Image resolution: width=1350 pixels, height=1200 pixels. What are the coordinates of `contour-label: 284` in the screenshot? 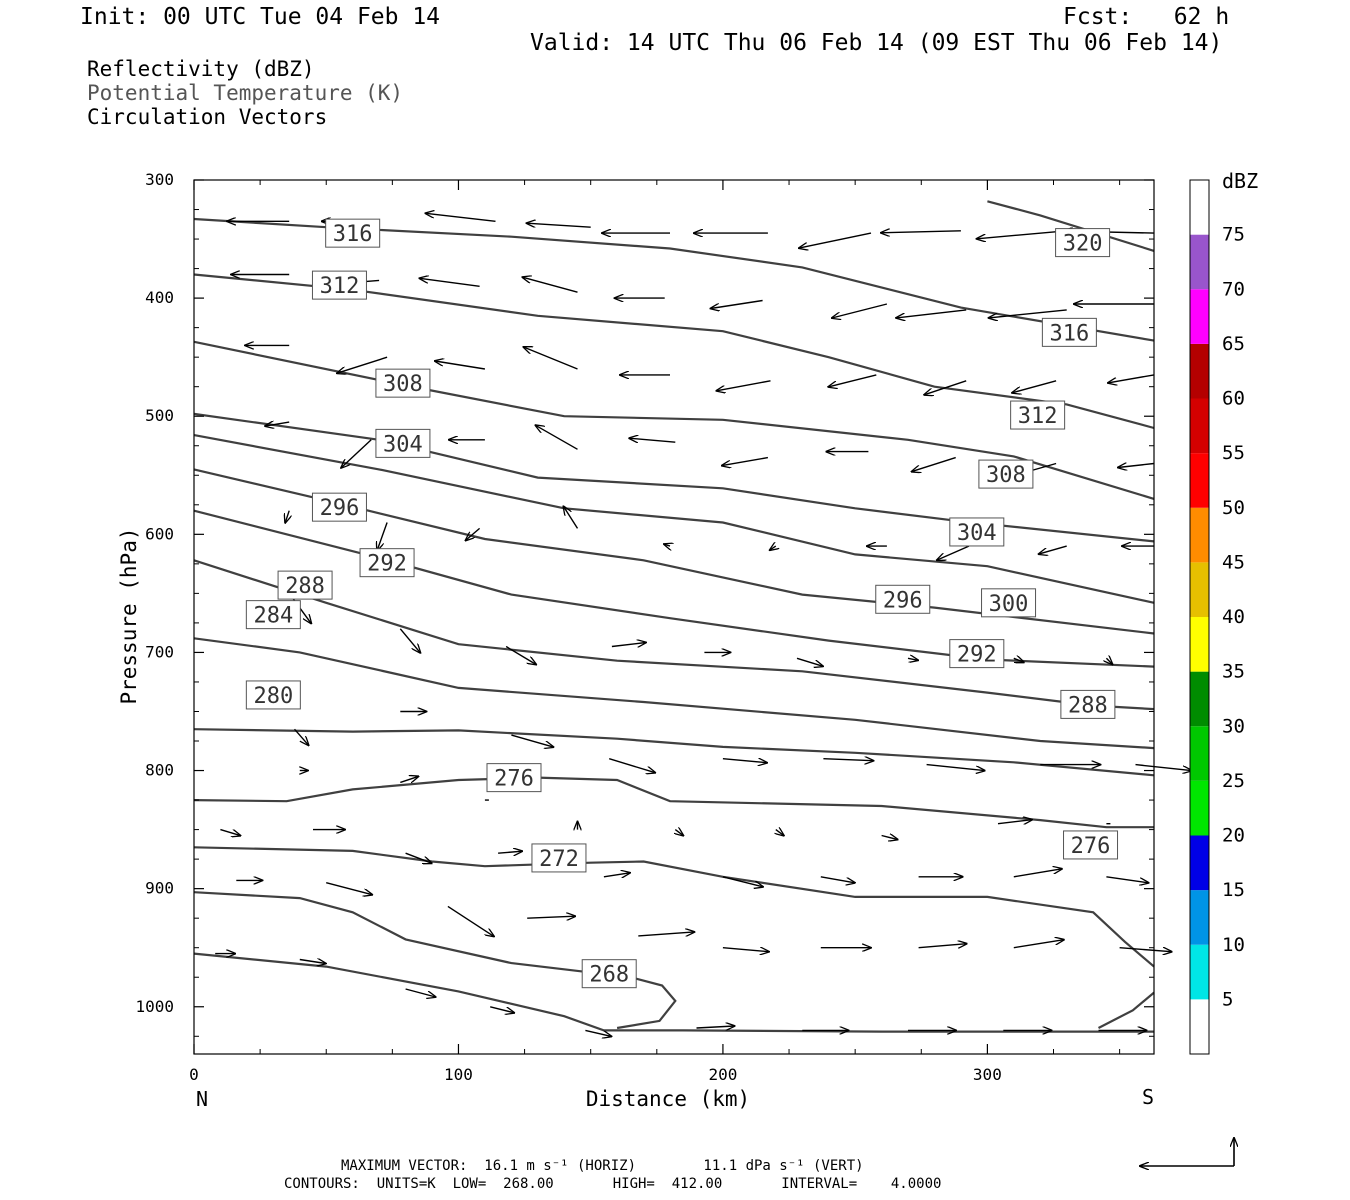 It's located at (273, 616).